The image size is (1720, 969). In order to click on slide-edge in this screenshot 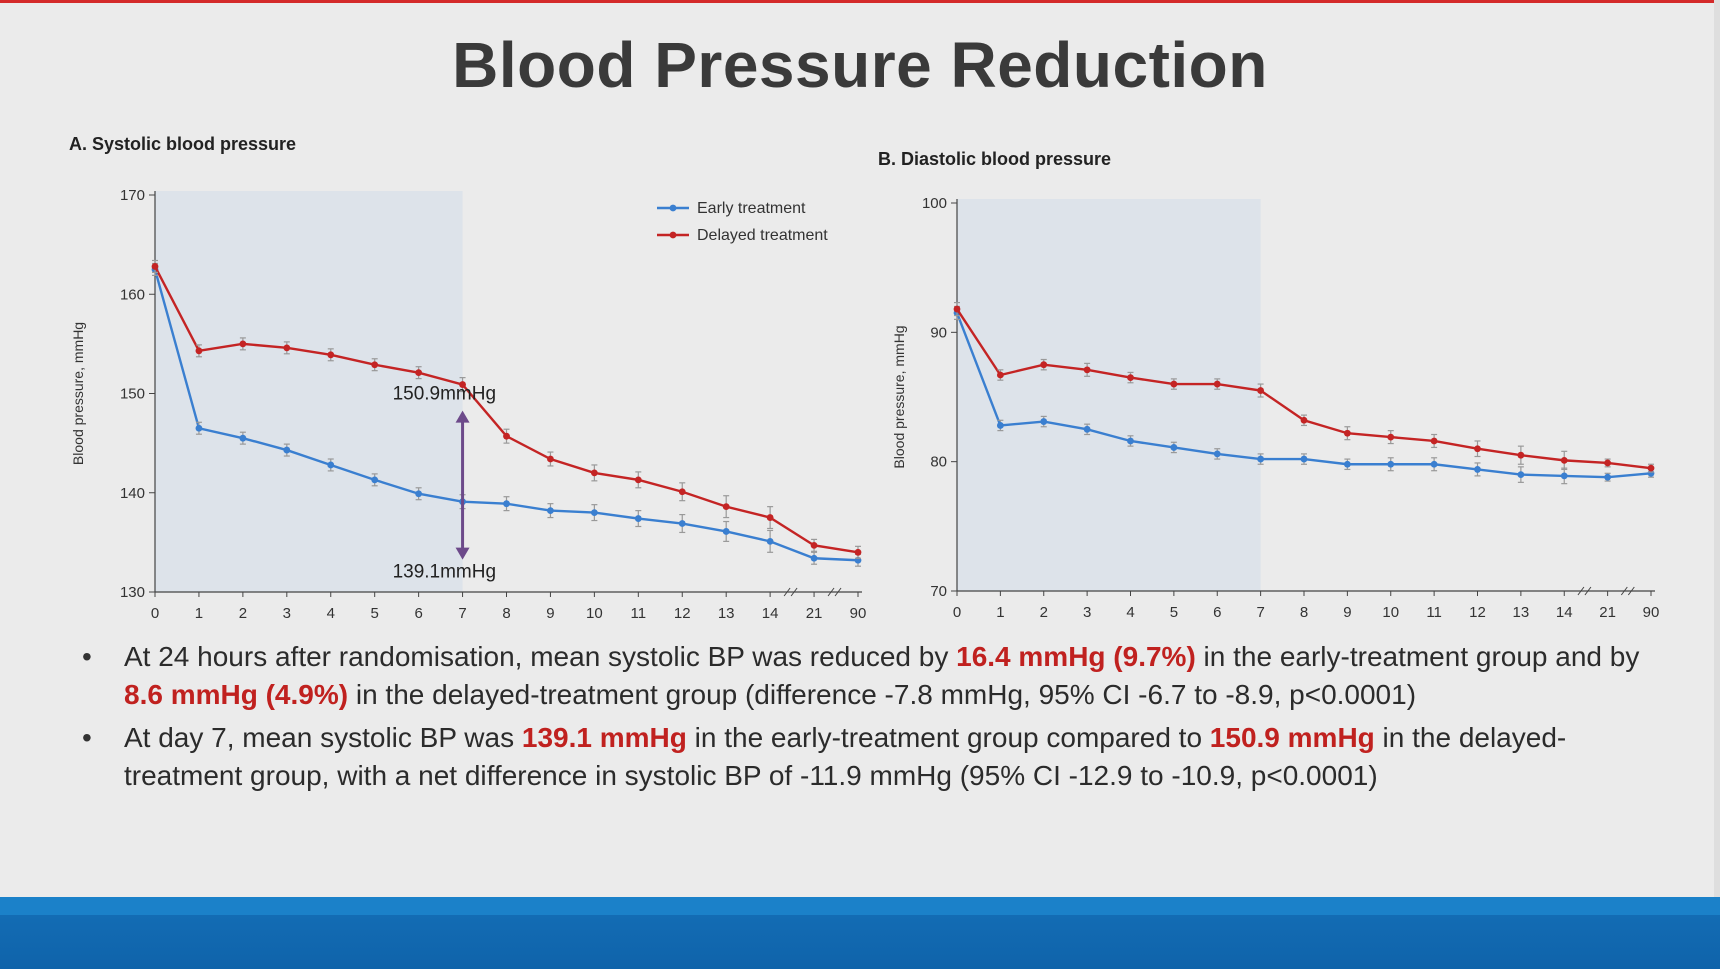, I will do `click(1717, 450)`.